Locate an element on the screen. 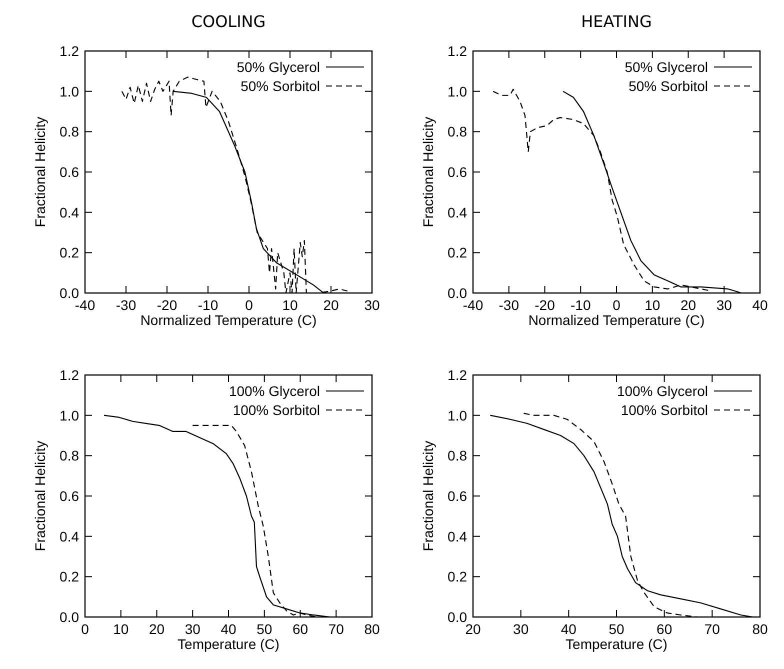 The height and width of the screenshot is (669, 784). chart-title: HEATING is located at coordinates (616, 21).